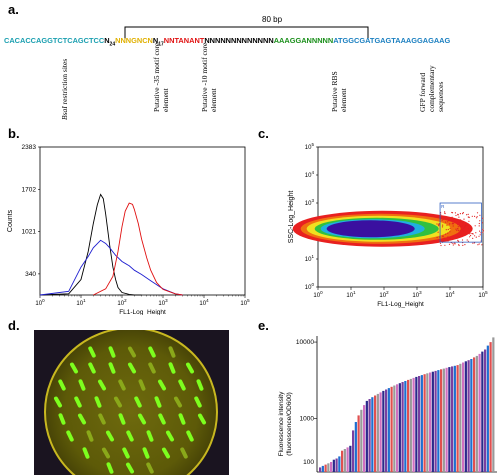 The height and width of the screenshot is (476, 500). What do you see at coordinates (161, 44) in the screenshot?
I see `sequence-segment: 17` at bounding box center [161, 44].